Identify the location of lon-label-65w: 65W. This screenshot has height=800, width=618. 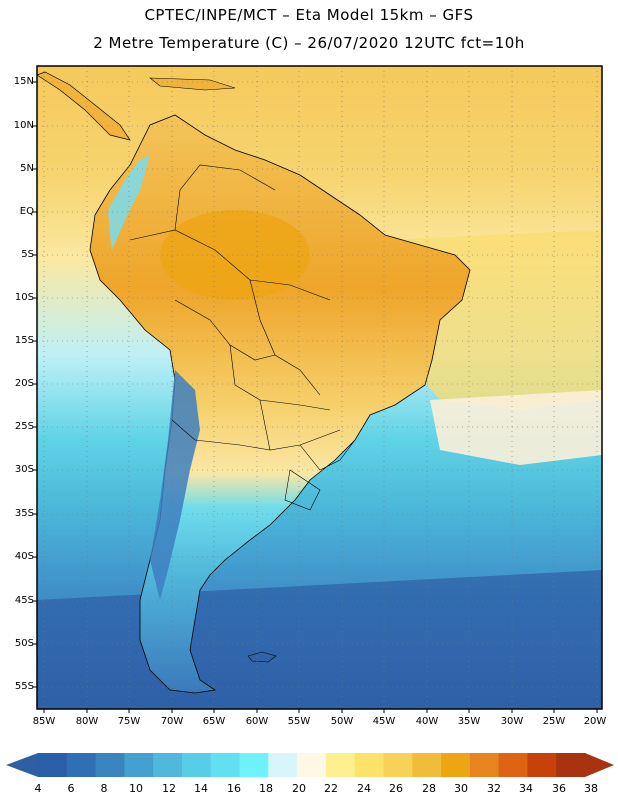
(214, 721).